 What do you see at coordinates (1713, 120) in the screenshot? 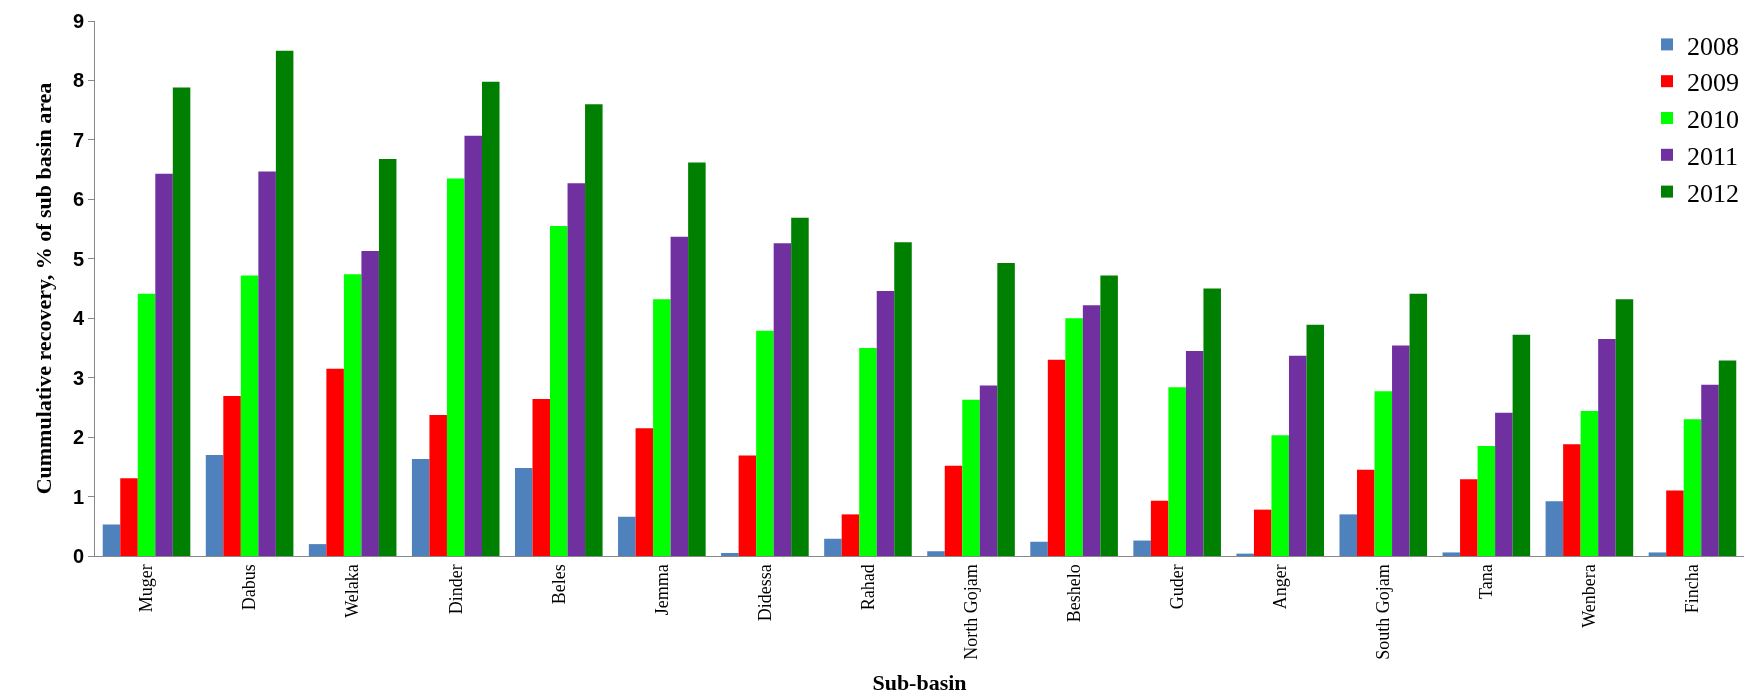
I see `legend-label: 2010` at bounding box center [1713, 120].